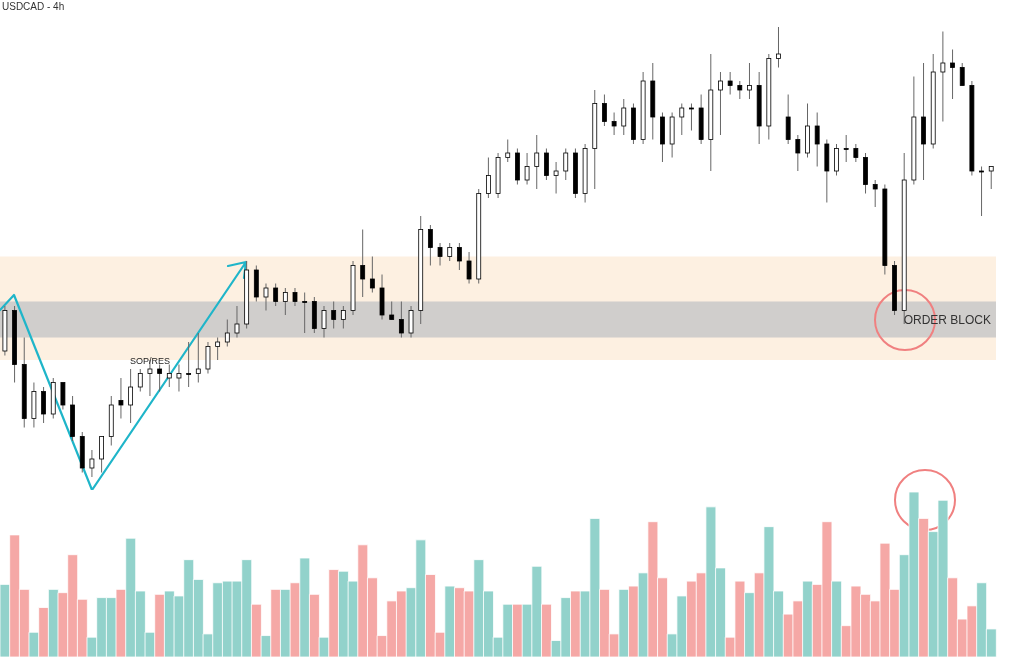  Describe the element at coordinates (149, 361) in the screenshot. I see `annotation: SOP/RES` at that location.